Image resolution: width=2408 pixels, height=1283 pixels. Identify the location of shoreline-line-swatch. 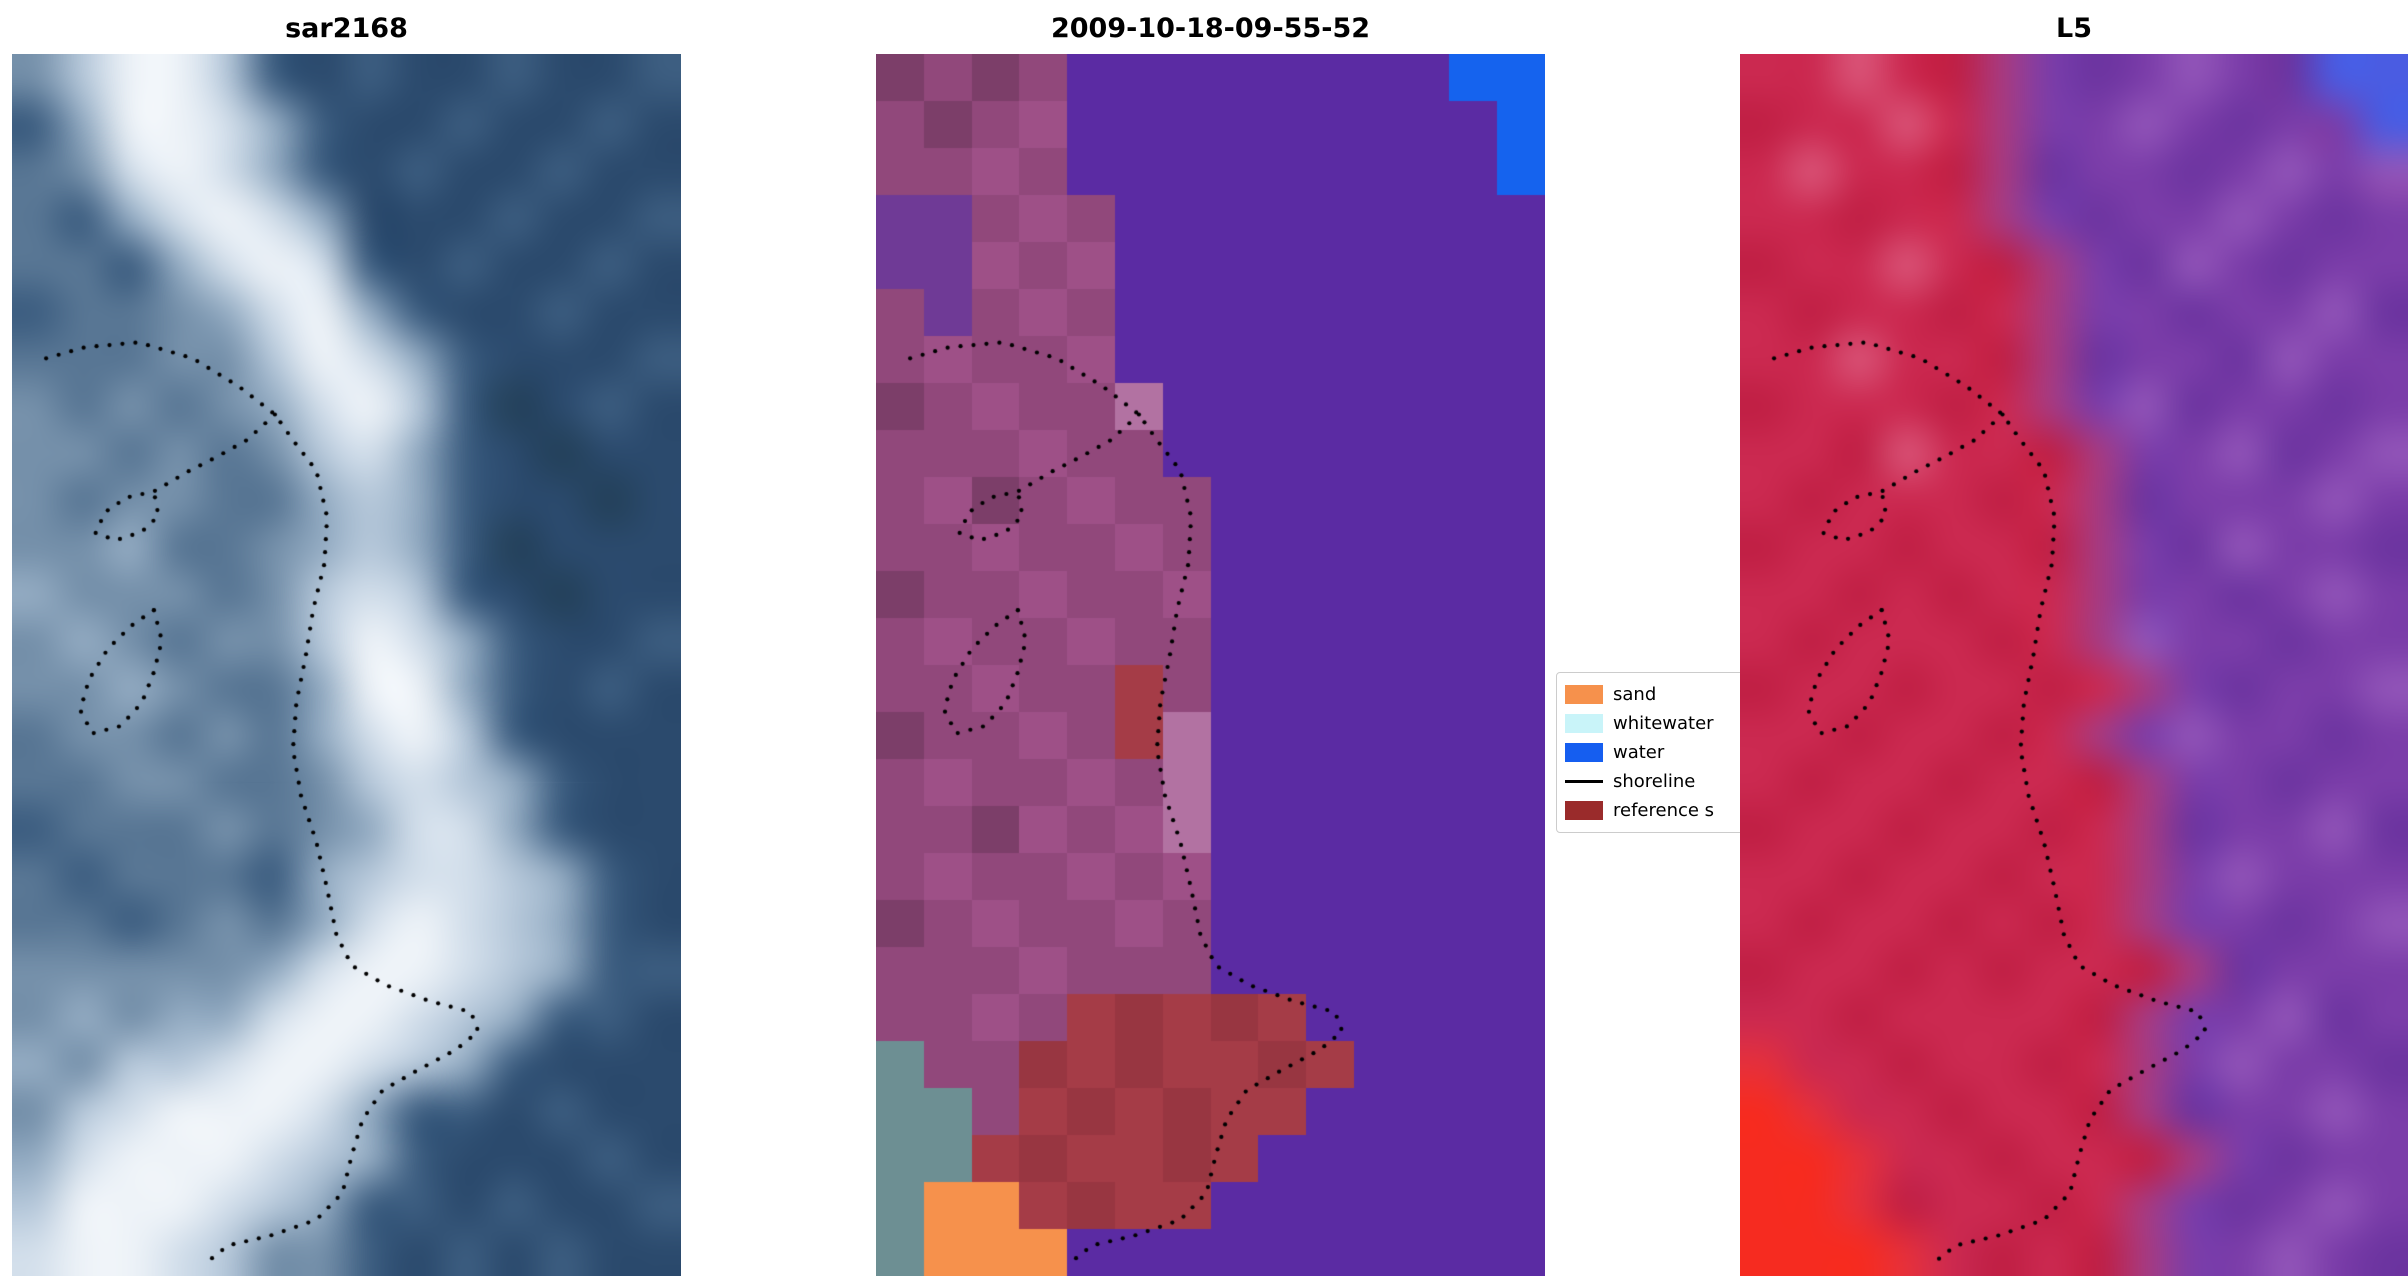
(1584, 781).